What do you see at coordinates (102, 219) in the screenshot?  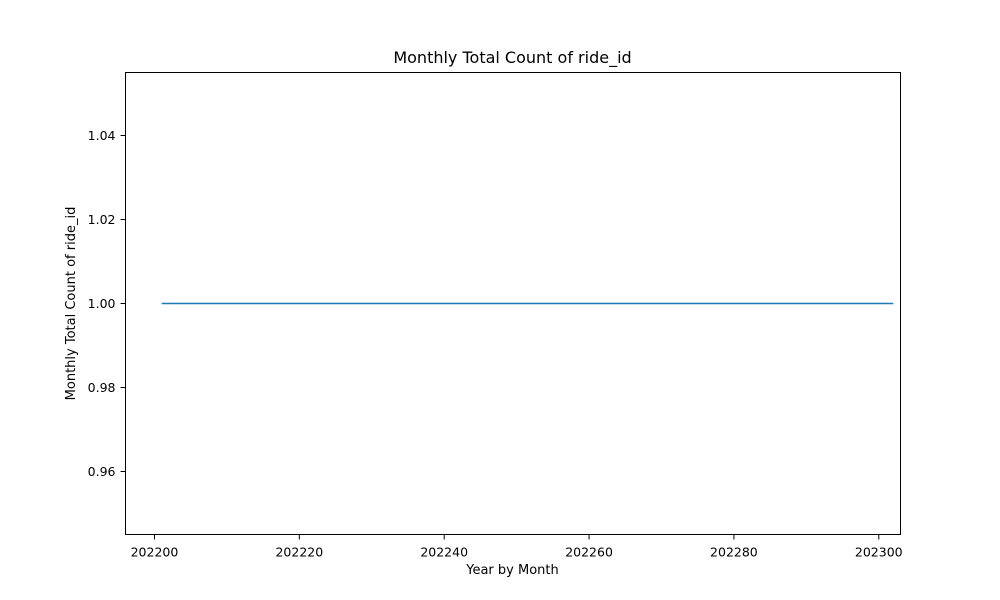 I see `y-tick-label: 1.02` at bounding box center [102, 219].